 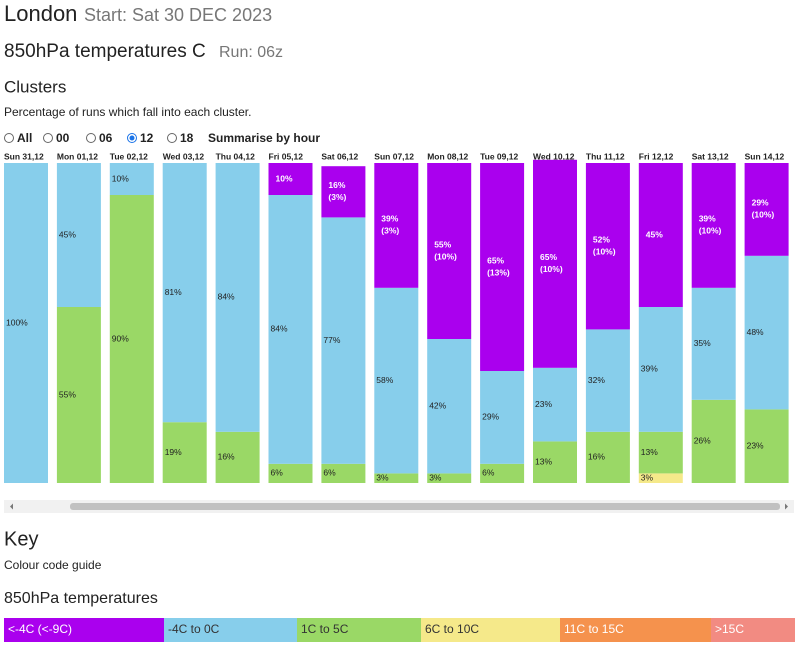 What do you see at coordinates (147, 138) in the screenshot?
I see `radio-label: 12` at bounding box center [147, 138].